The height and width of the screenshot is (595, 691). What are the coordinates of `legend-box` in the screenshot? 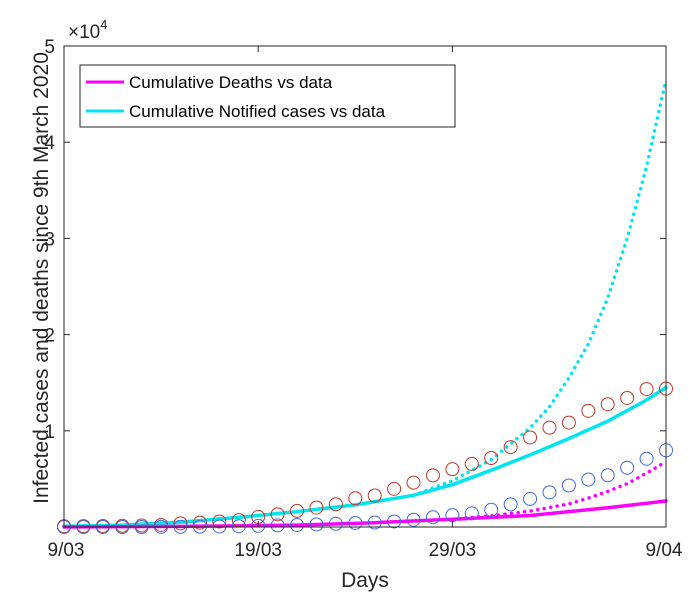 It's located at (267, 96).